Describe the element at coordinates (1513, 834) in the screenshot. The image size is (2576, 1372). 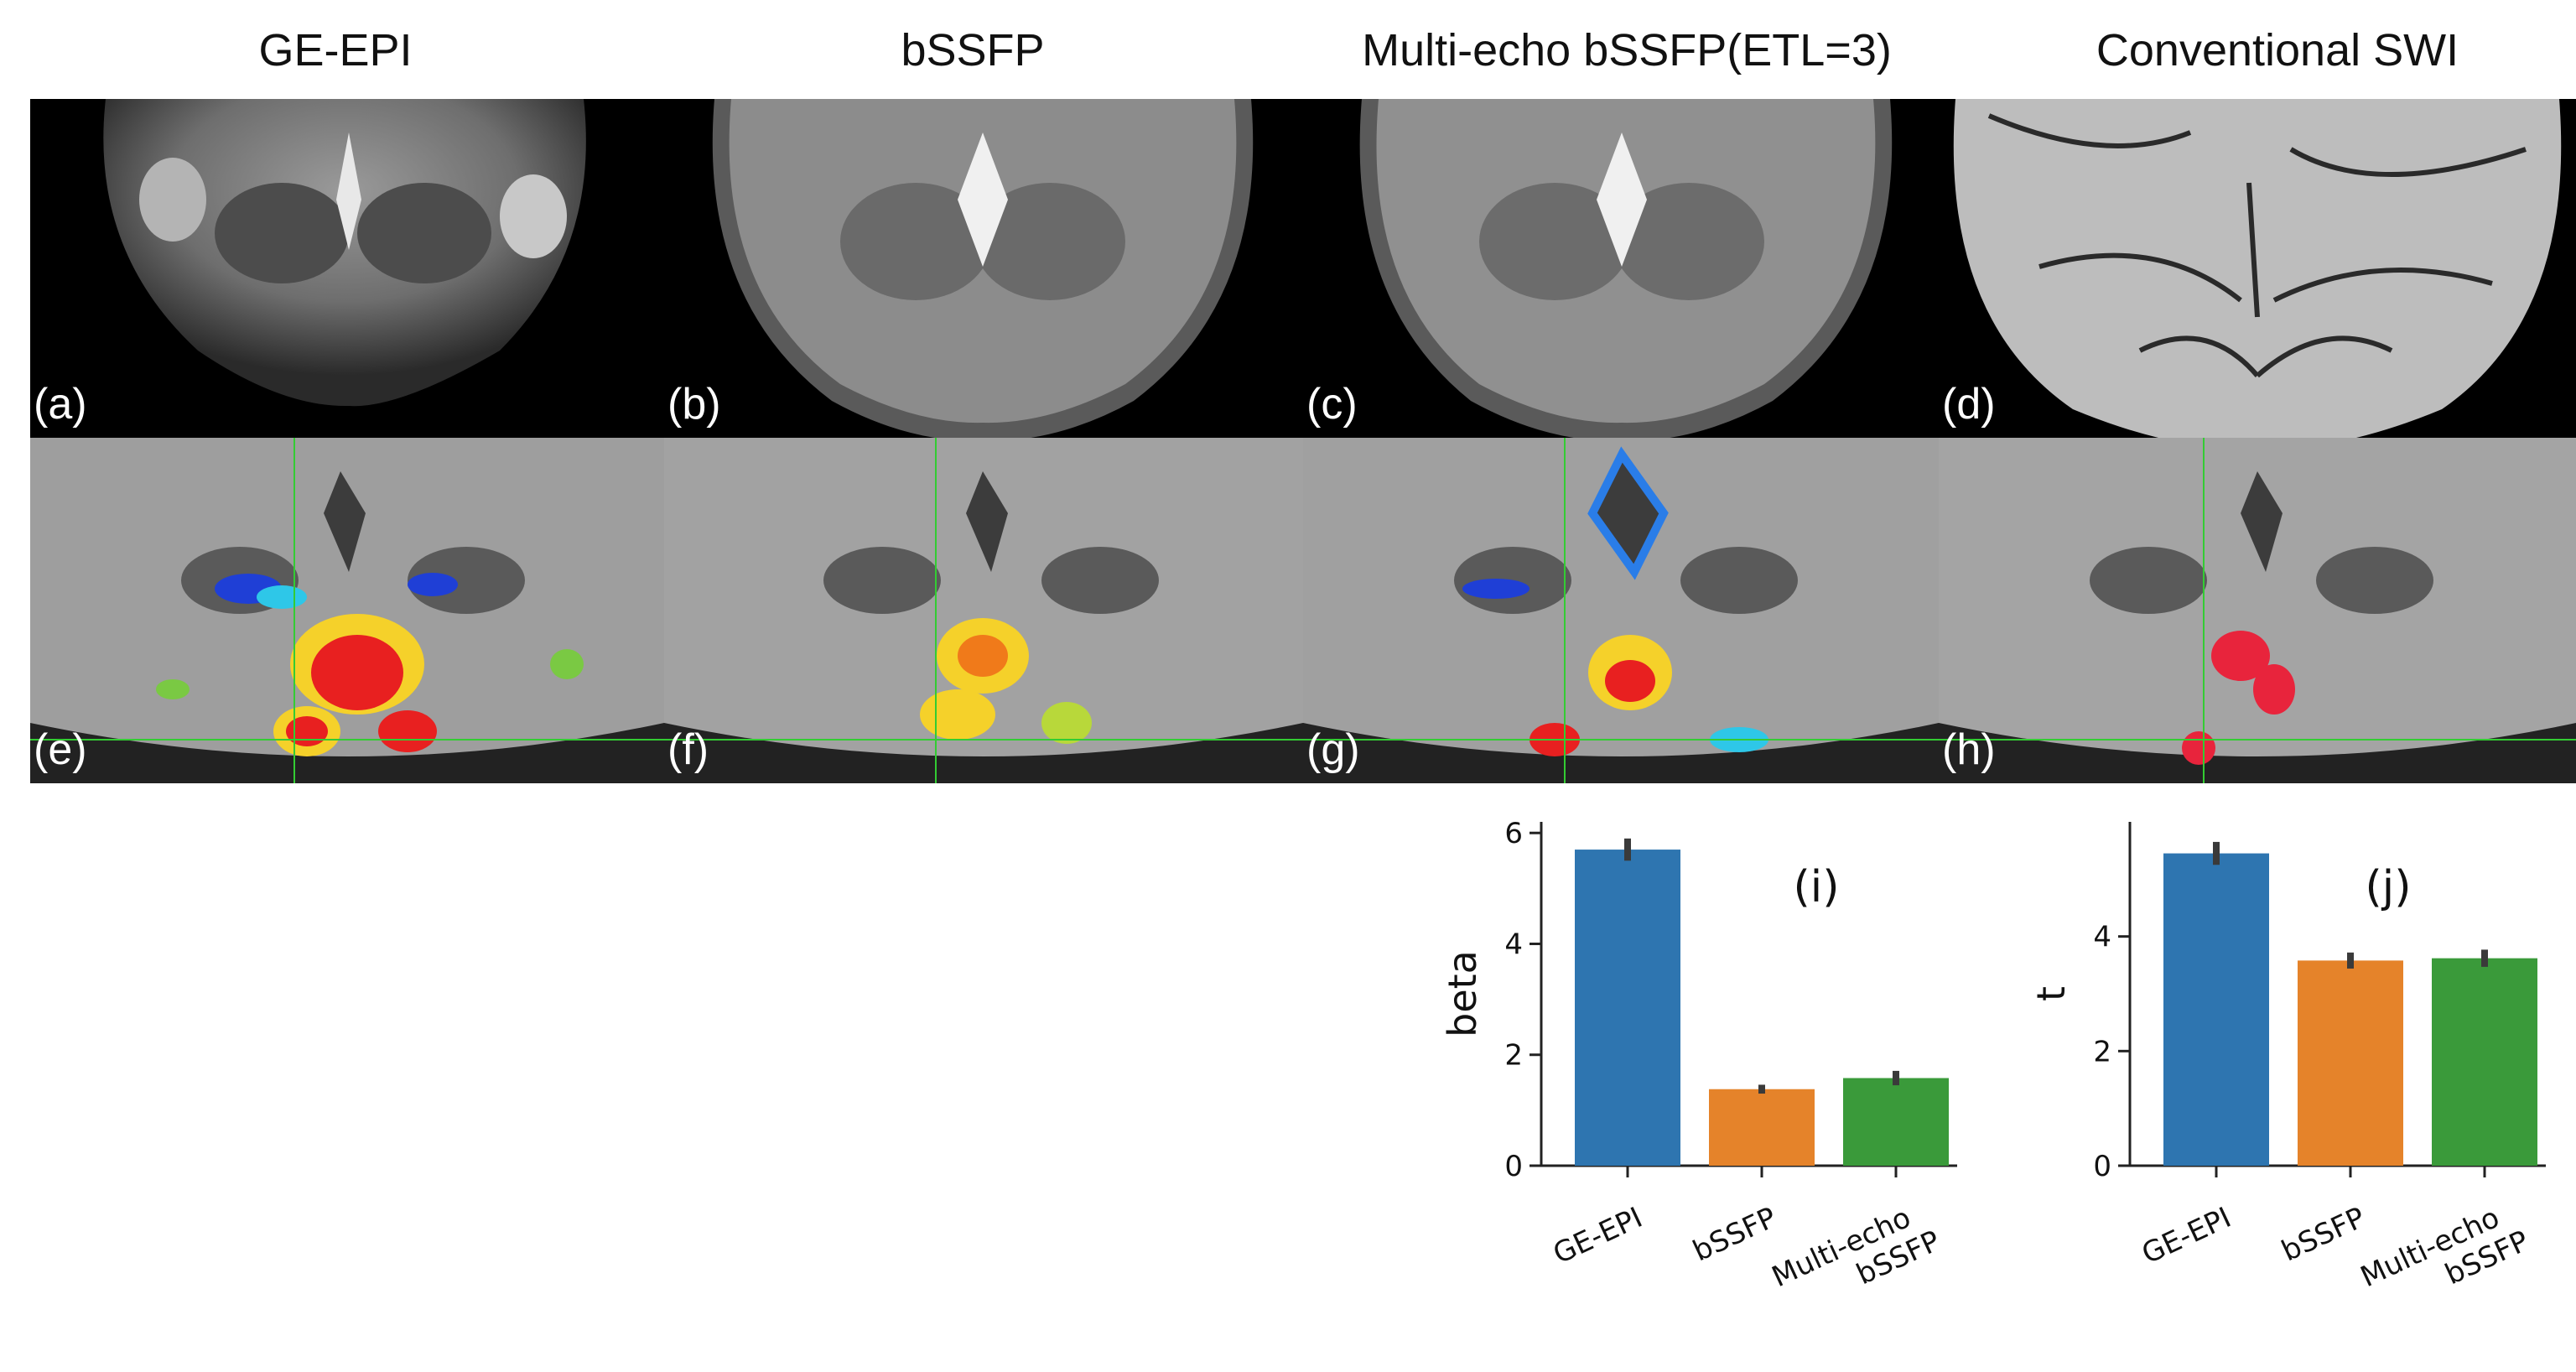
I see `y-tick-label: 6` at that location.